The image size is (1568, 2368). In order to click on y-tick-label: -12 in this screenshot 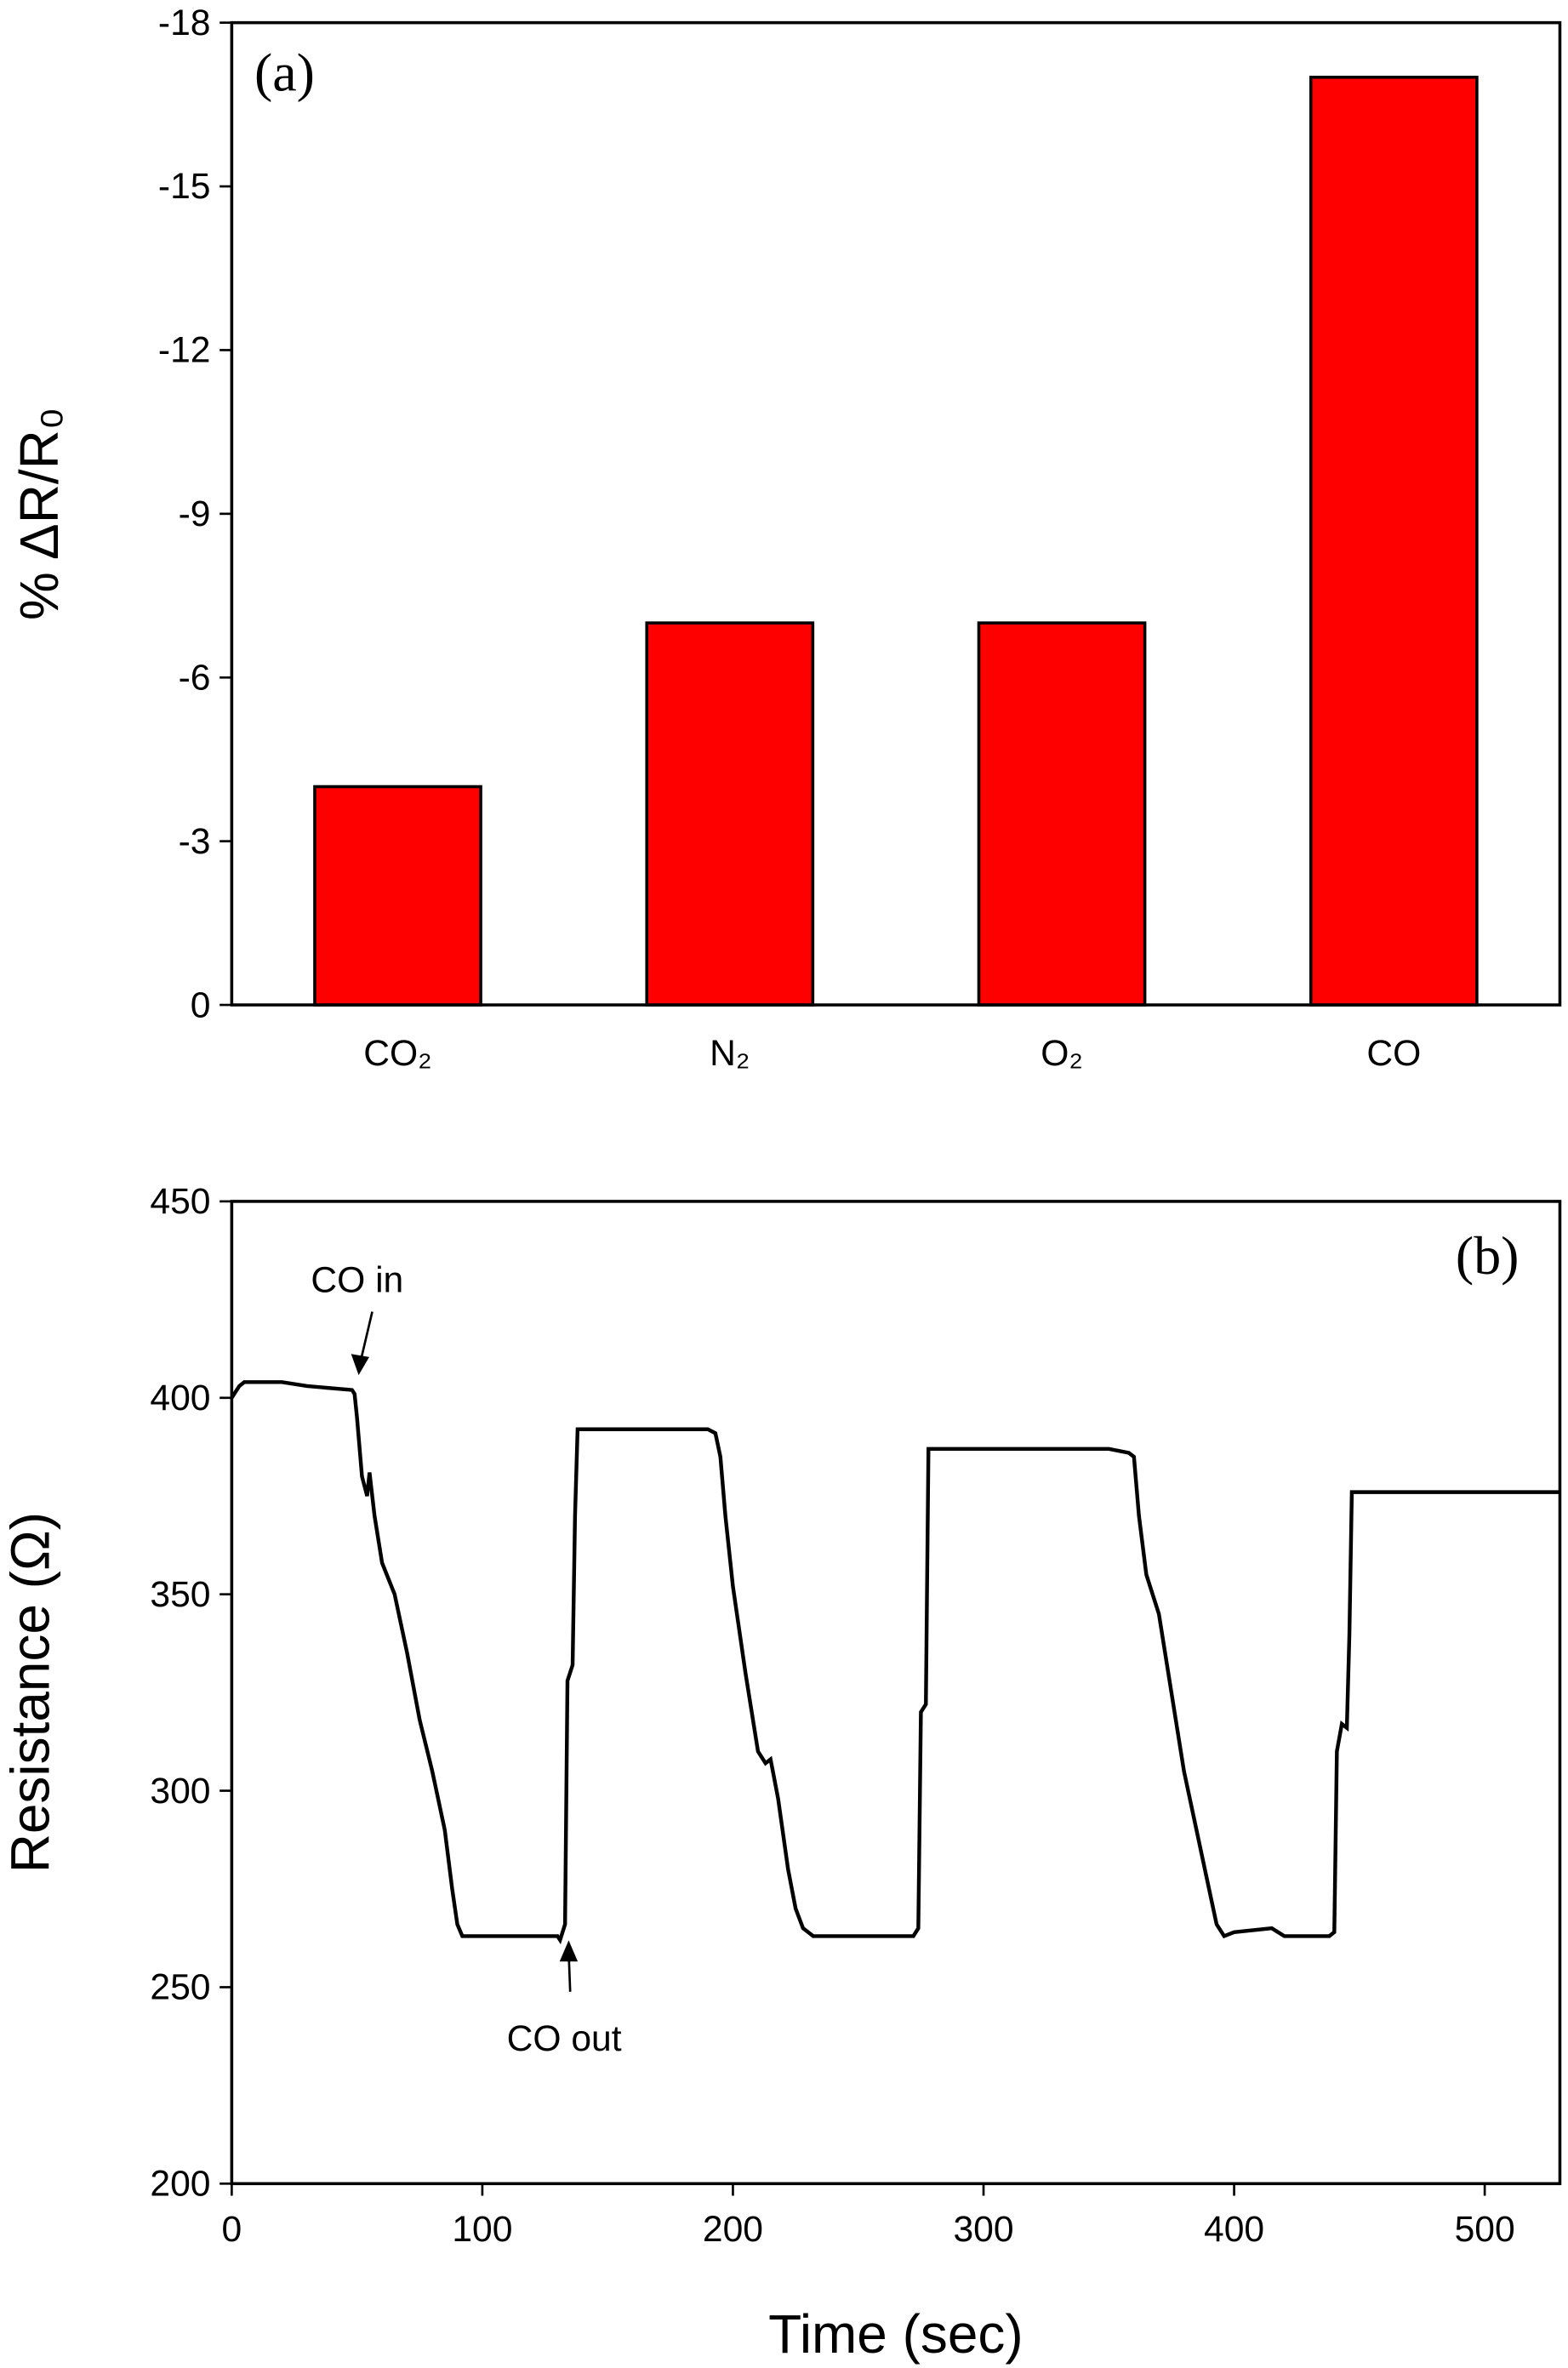, I will do `click(184, 350)`.